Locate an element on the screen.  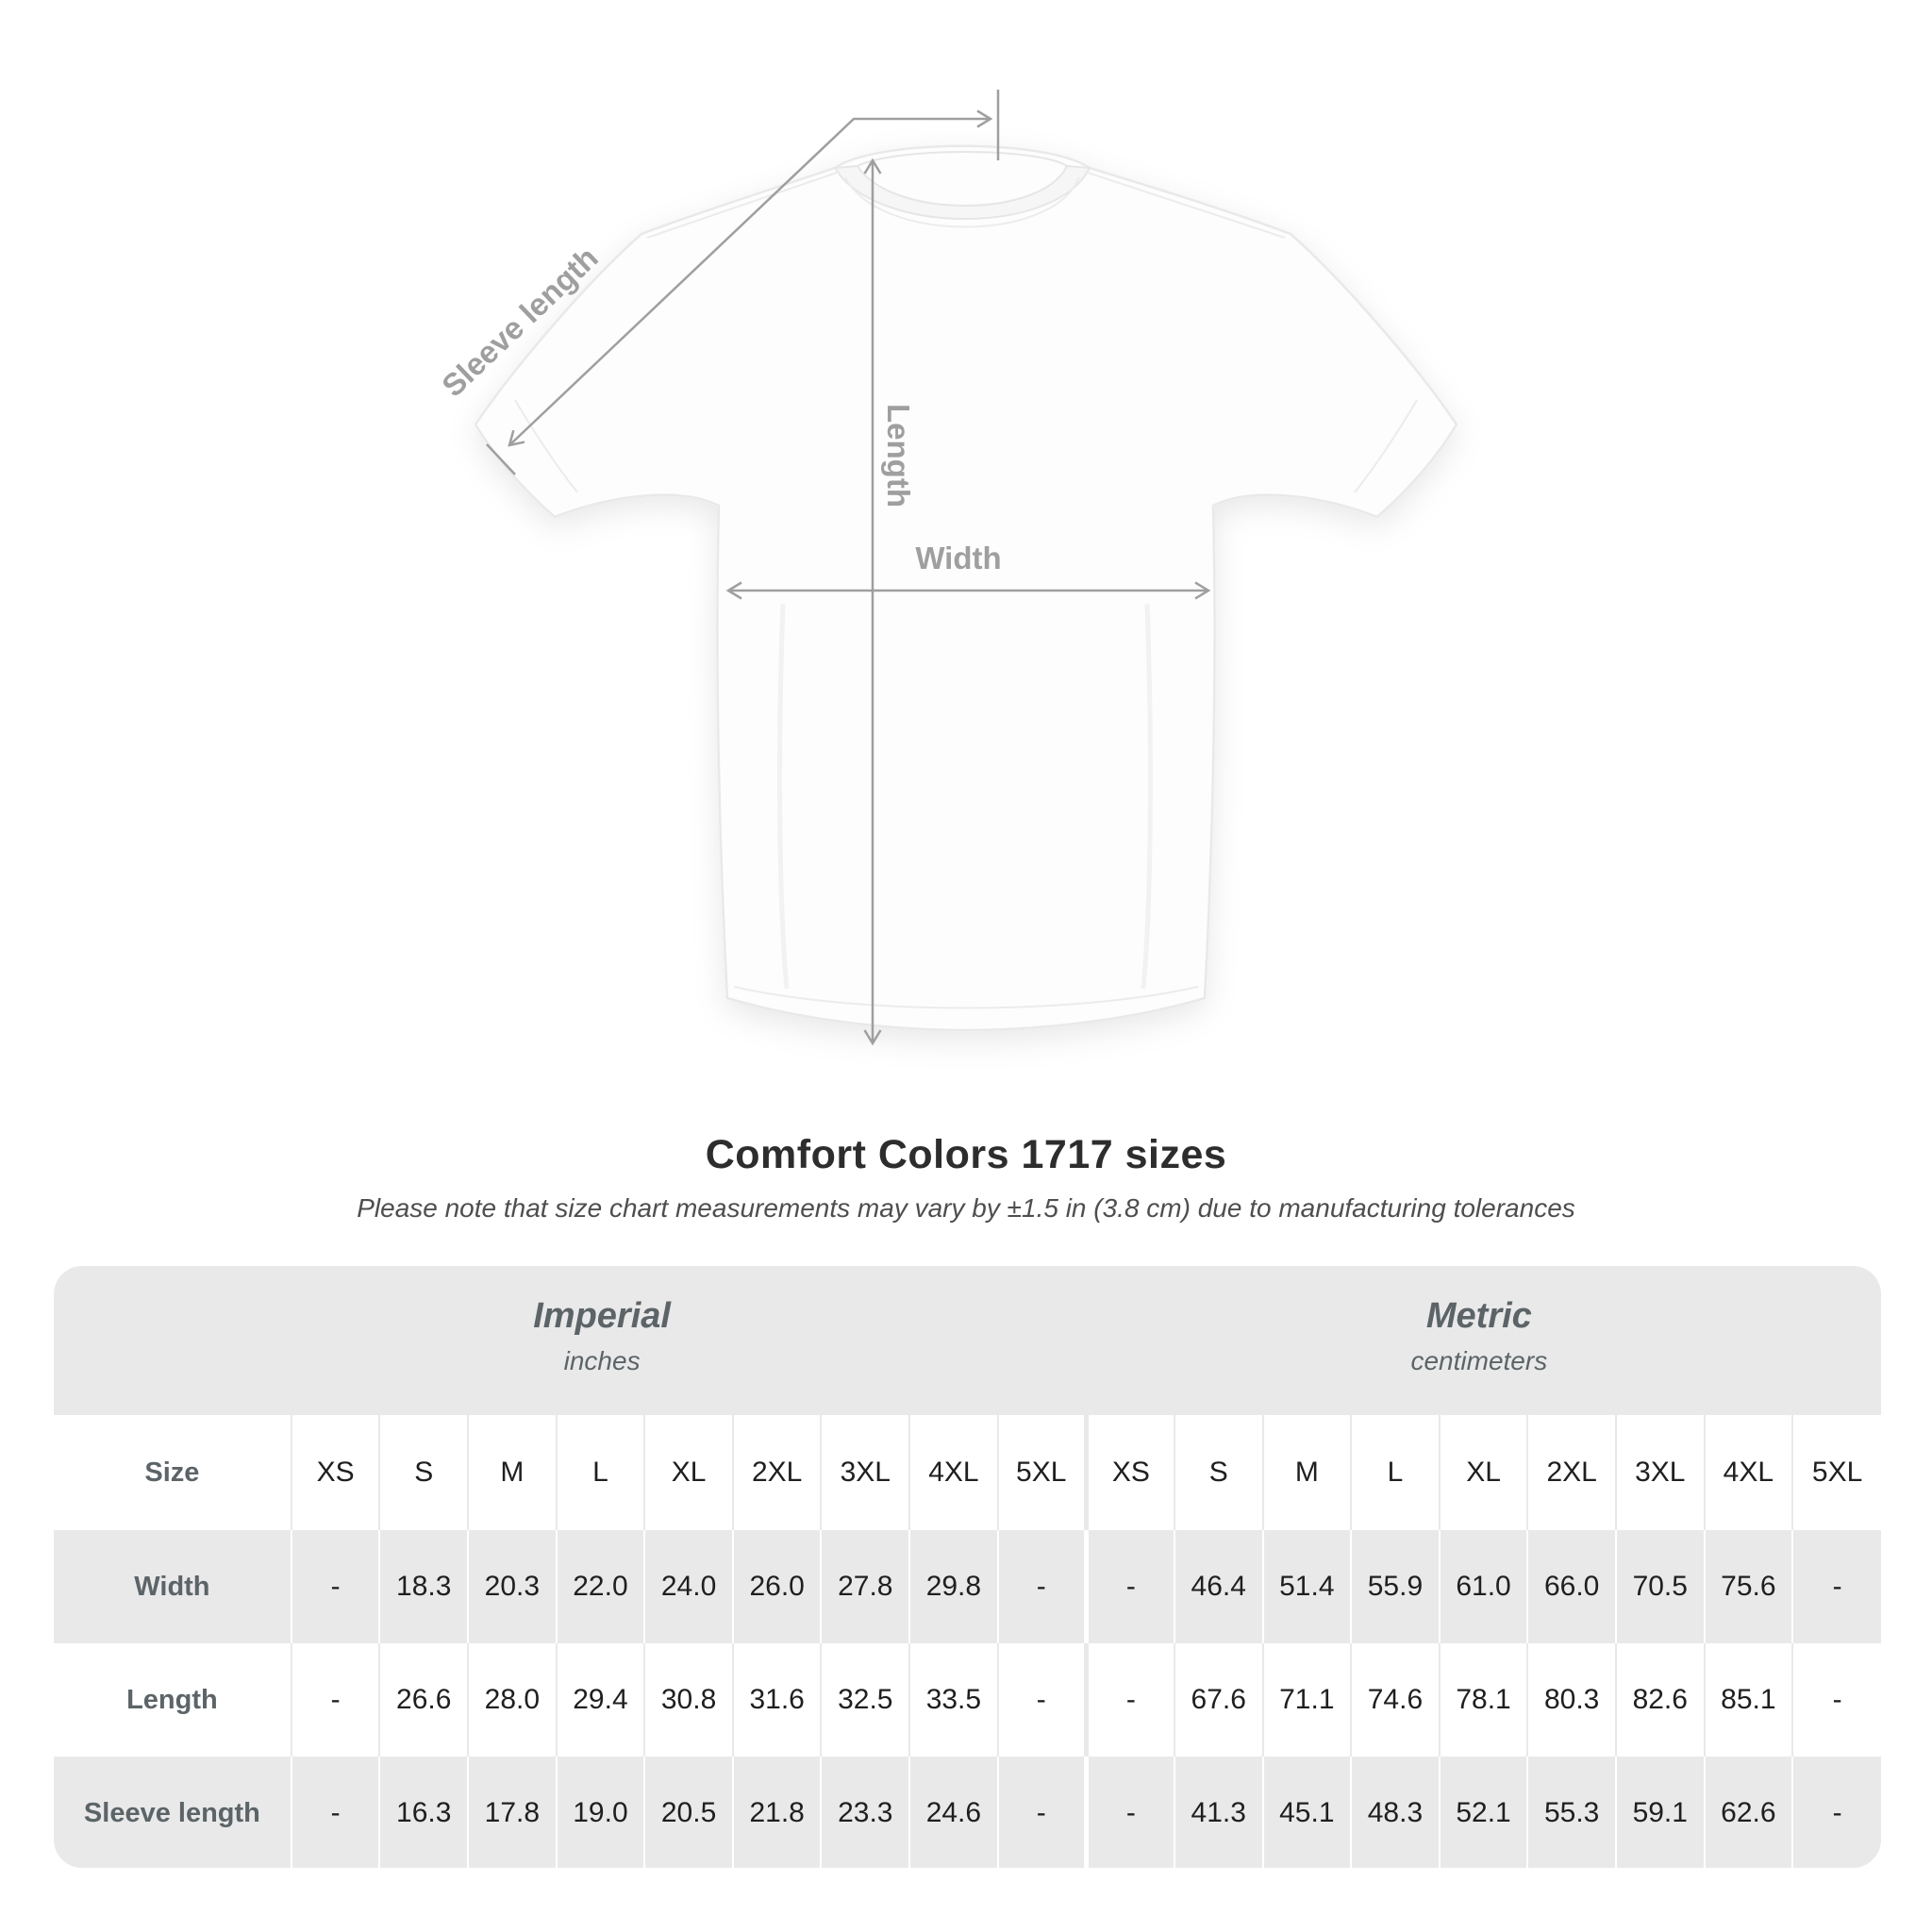
size-col-imperial-4xl: 4XL is located at coordinates (954, 1473).